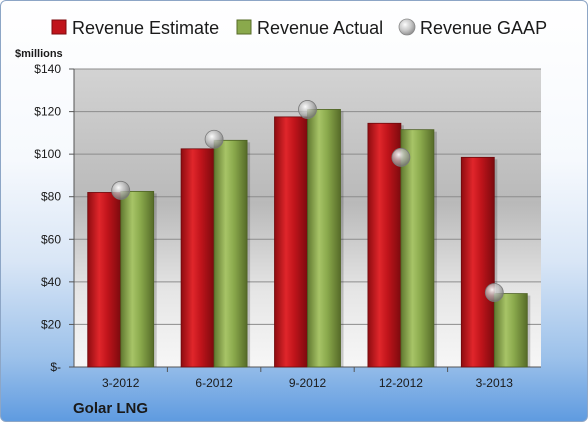 The image size is (588, 422). I want to click on y-tick-label: $140, so click(47, 69).